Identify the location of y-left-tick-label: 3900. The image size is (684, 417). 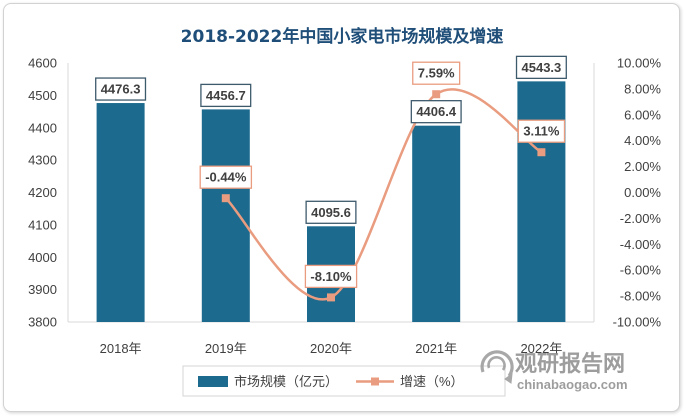
(42, 289).